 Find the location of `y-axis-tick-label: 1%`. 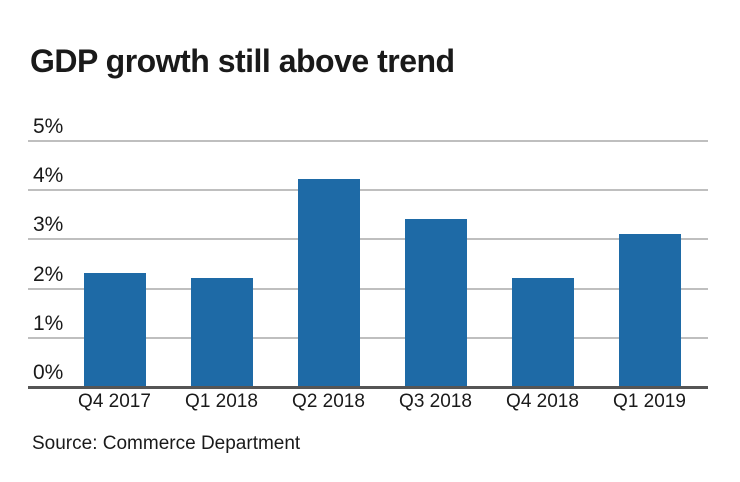

y-axis-tick-label: 1% is located at coordinates (48, 323).